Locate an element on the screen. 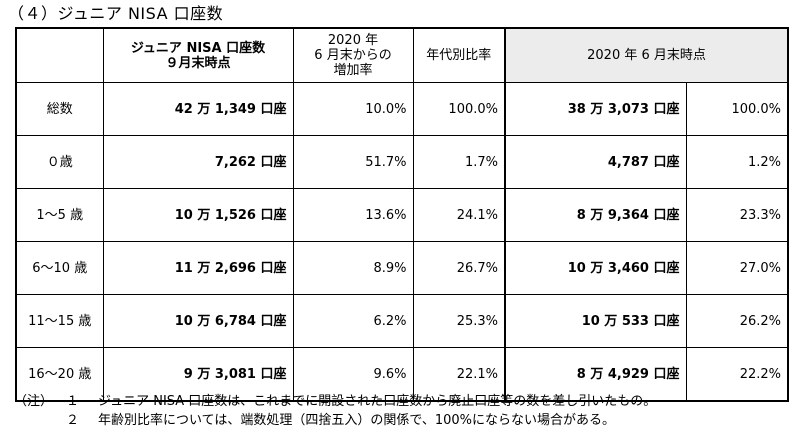 The image size is (800, 443). accounts-sep: 10 万 6,784 口座 is located at coordinates (198, 321).